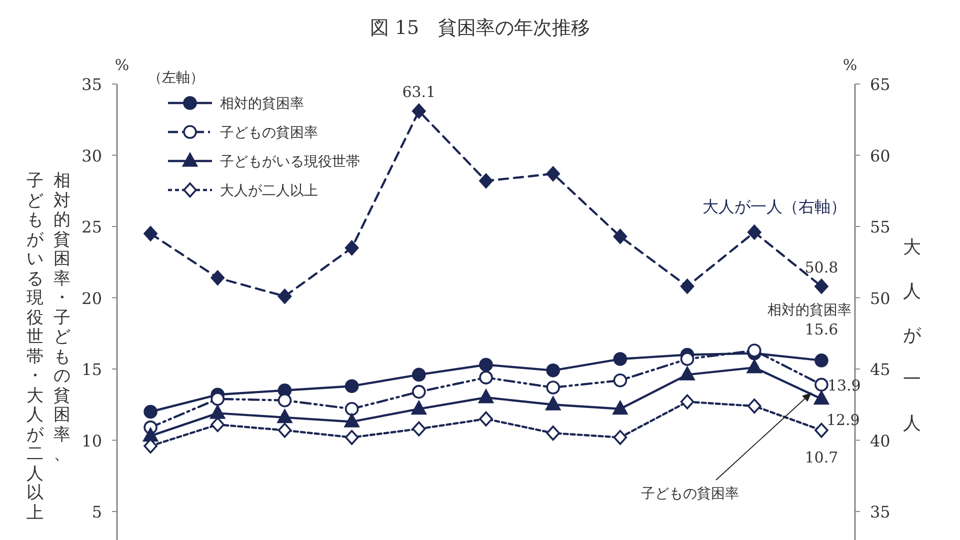  What do you see at coordinates (880, 440) in the screenshot?
I see `y2-tick-label: 40` at bounding box center [880, 440].